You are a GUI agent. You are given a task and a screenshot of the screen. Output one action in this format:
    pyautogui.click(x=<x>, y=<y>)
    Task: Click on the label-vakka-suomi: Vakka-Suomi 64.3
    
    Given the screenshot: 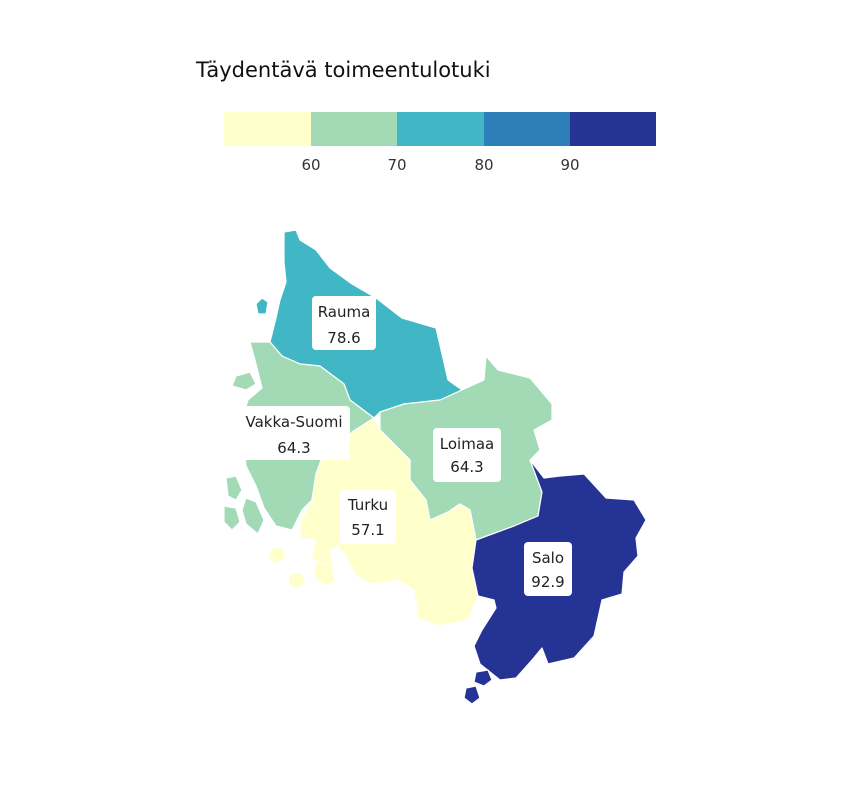 What is the action you would take?
    pyautogui.click(x=294, y=433)
    